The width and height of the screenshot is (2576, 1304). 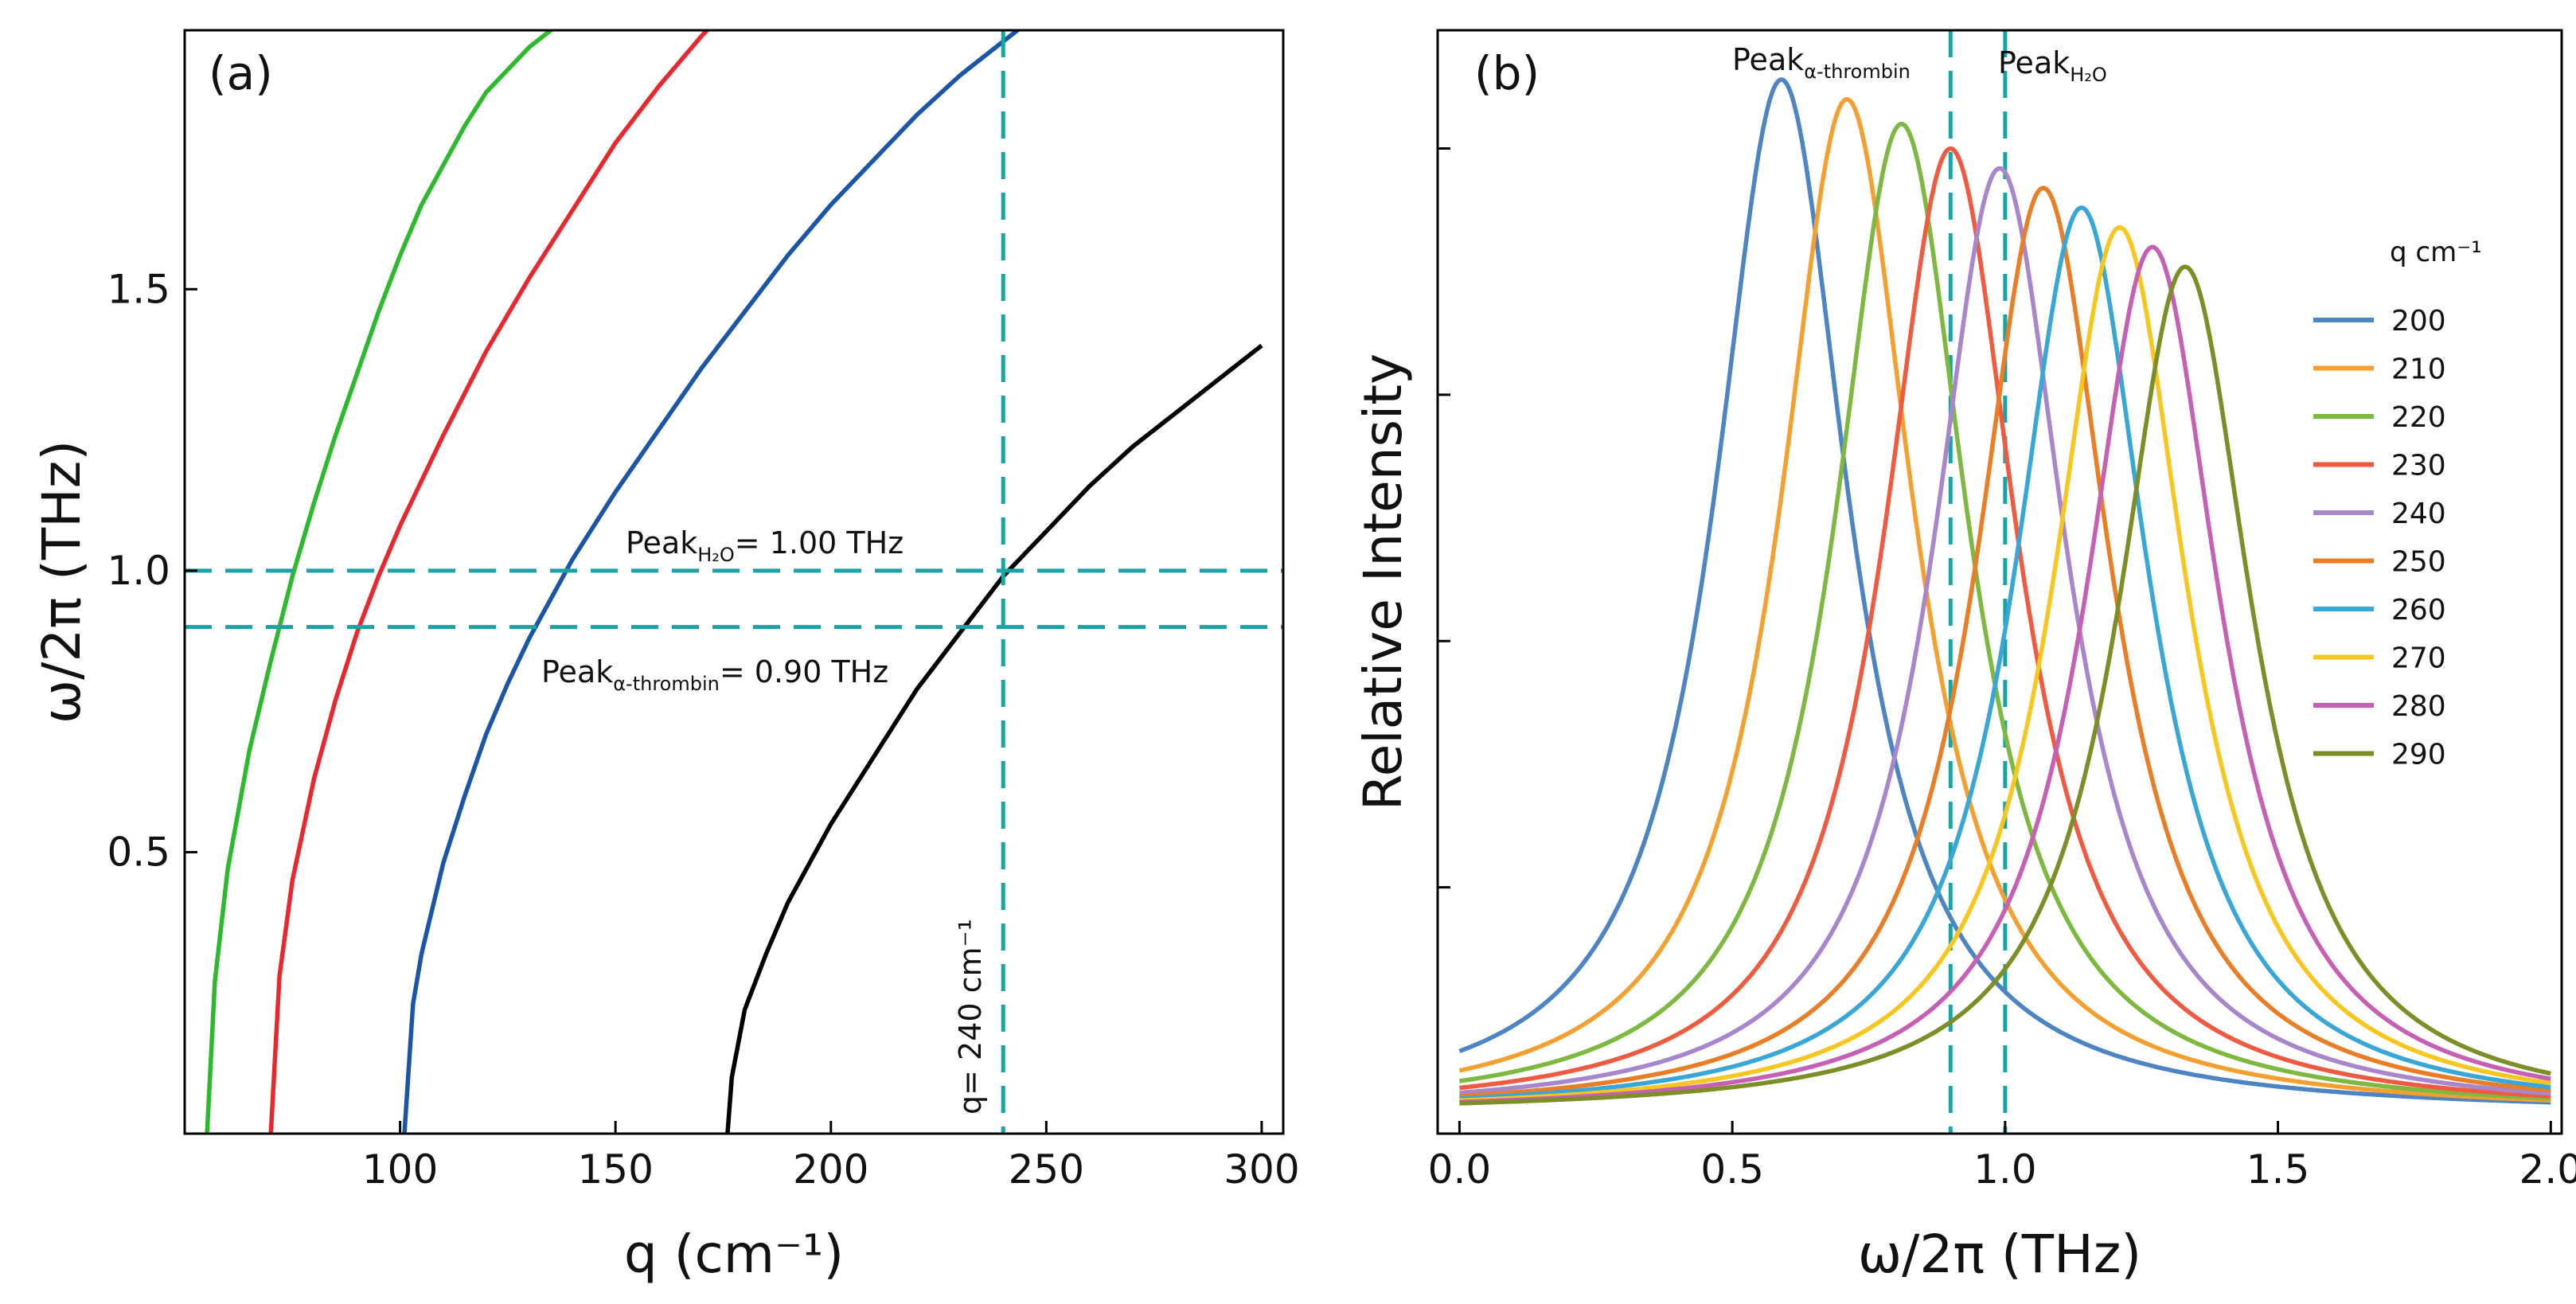 What do you see at coordinates (2278, 1169) in the screenshot?
I see `x-tick-label: 1.5` at bounding box center [2278, 1169].